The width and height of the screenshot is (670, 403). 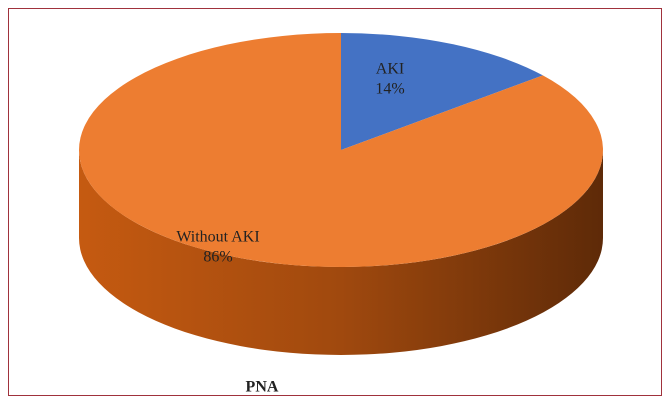 What do you see at coordinates (390, 69) in the screenshot?
I see `slice-label: AKI` at bounding box center [390, 69].